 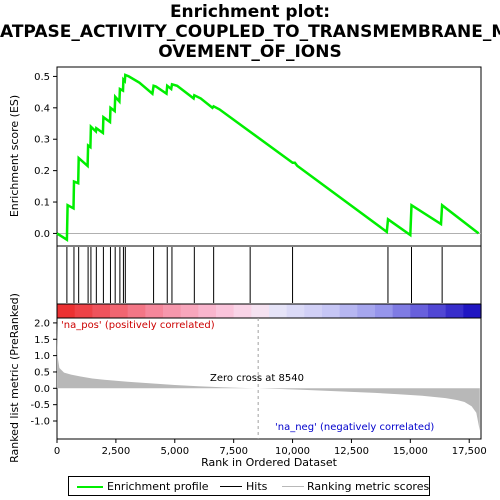 What do you see at coordinates (368, 486) in the screenshot?
I see `legend-metric-label: Ranking metric scores` at bounding box center [368, 486].